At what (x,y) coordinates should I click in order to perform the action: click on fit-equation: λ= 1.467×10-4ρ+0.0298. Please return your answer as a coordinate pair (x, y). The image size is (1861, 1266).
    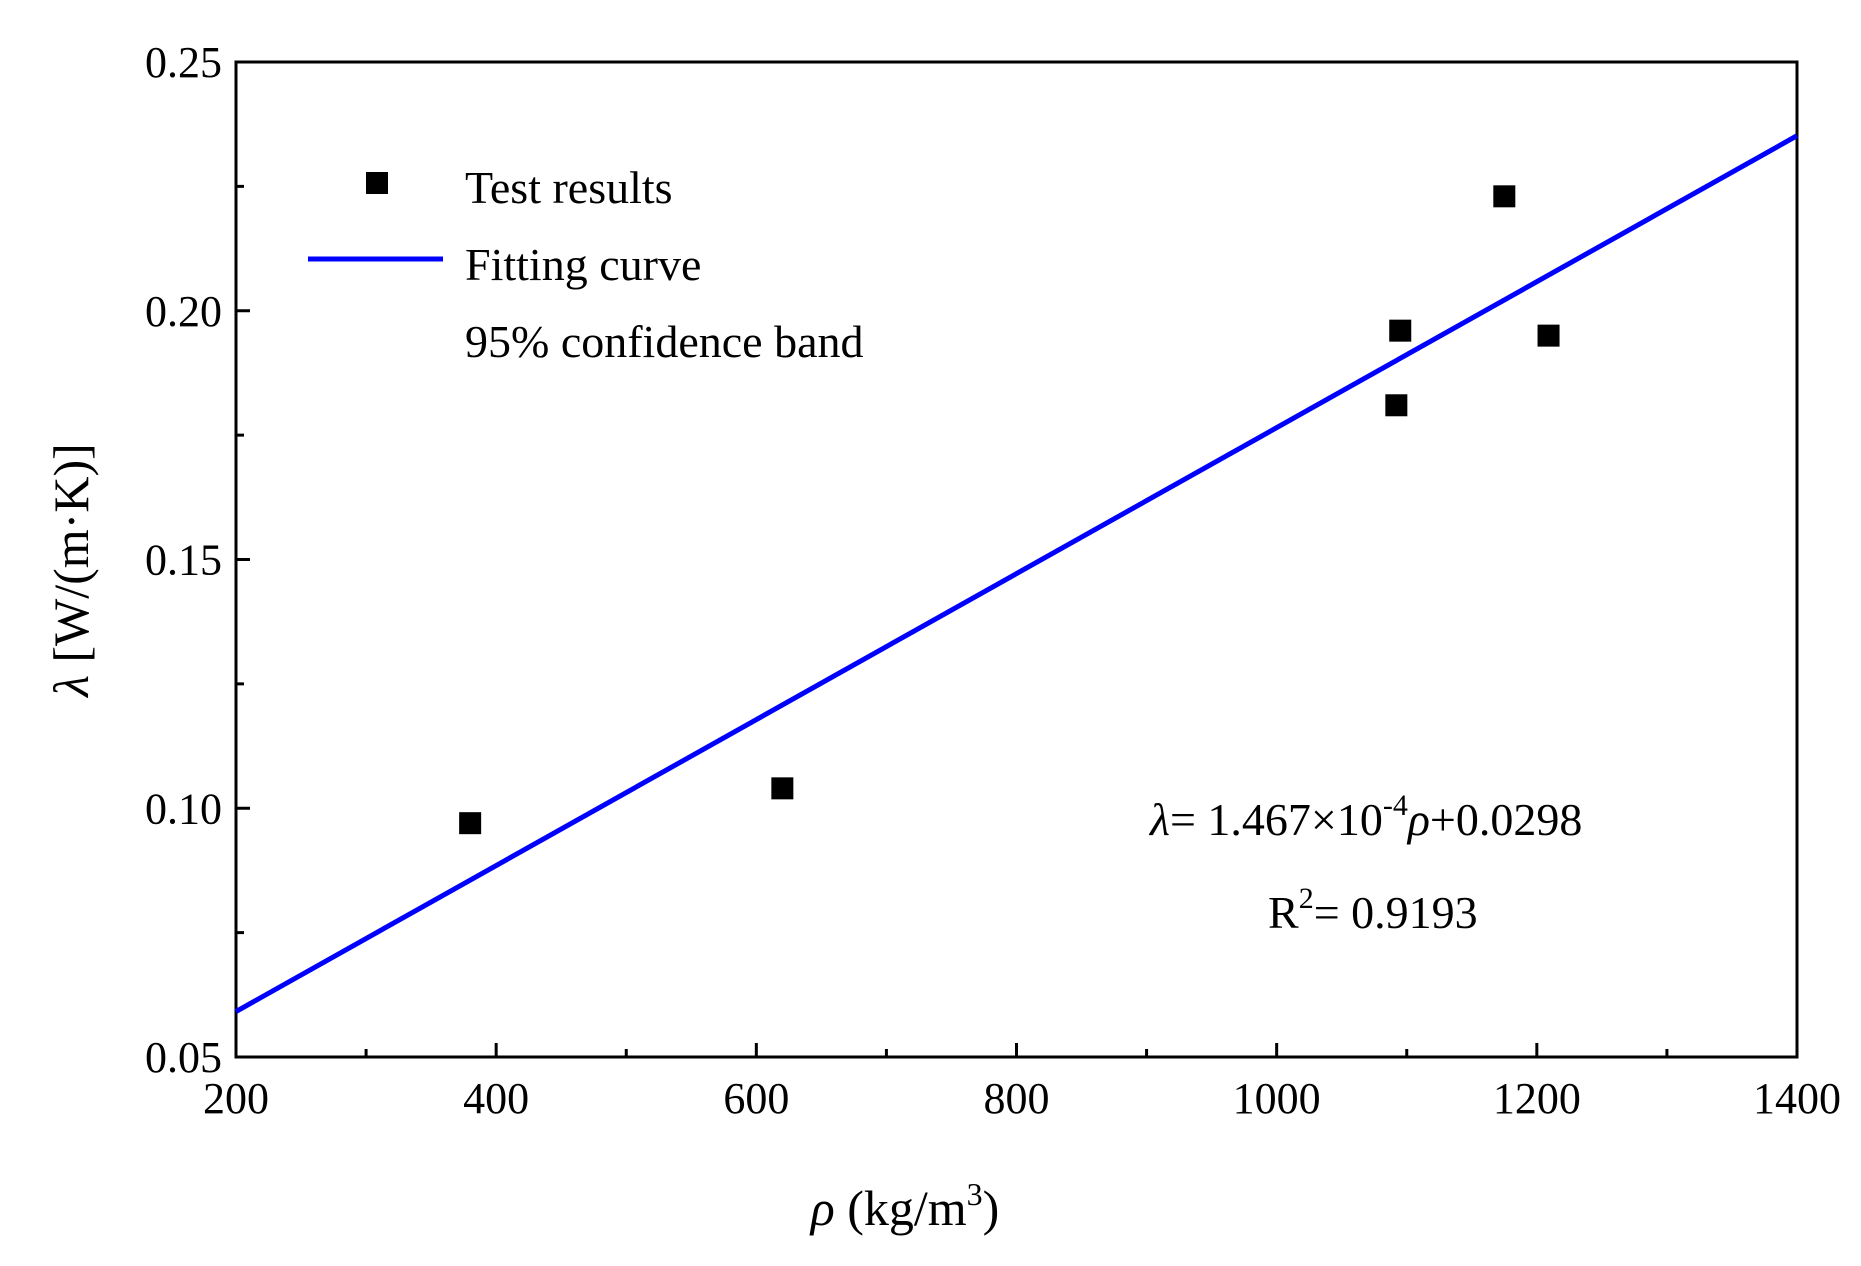
    Looking at the image, I should click on (1365, 817).